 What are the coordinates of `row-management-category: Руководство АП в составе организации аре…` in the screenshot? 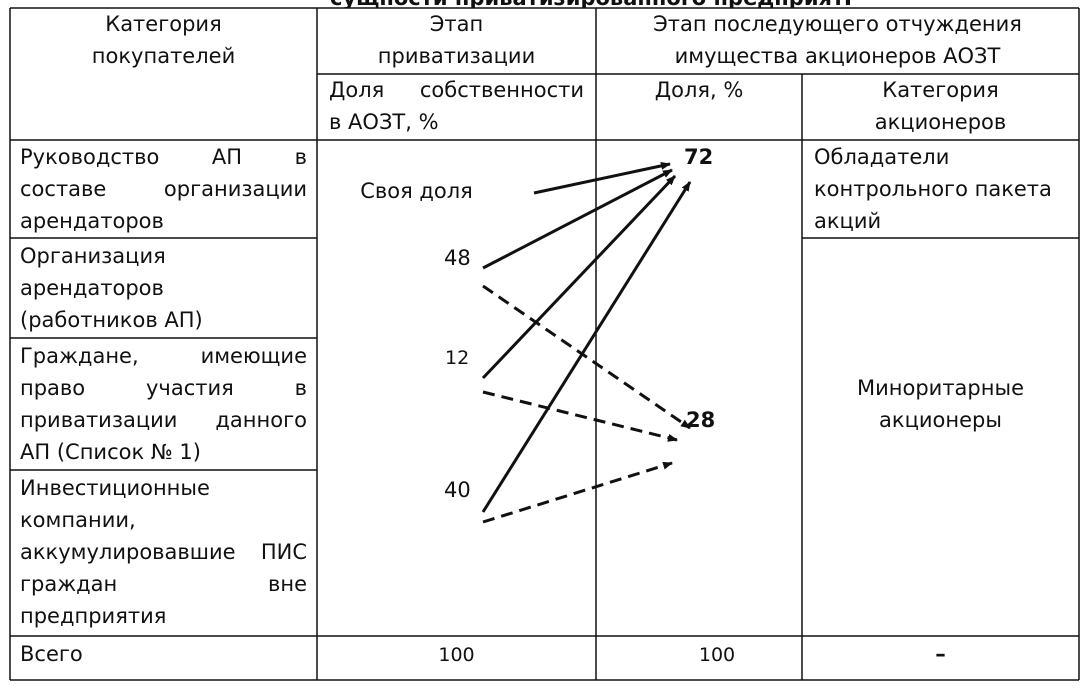 It's located at (163, 189).